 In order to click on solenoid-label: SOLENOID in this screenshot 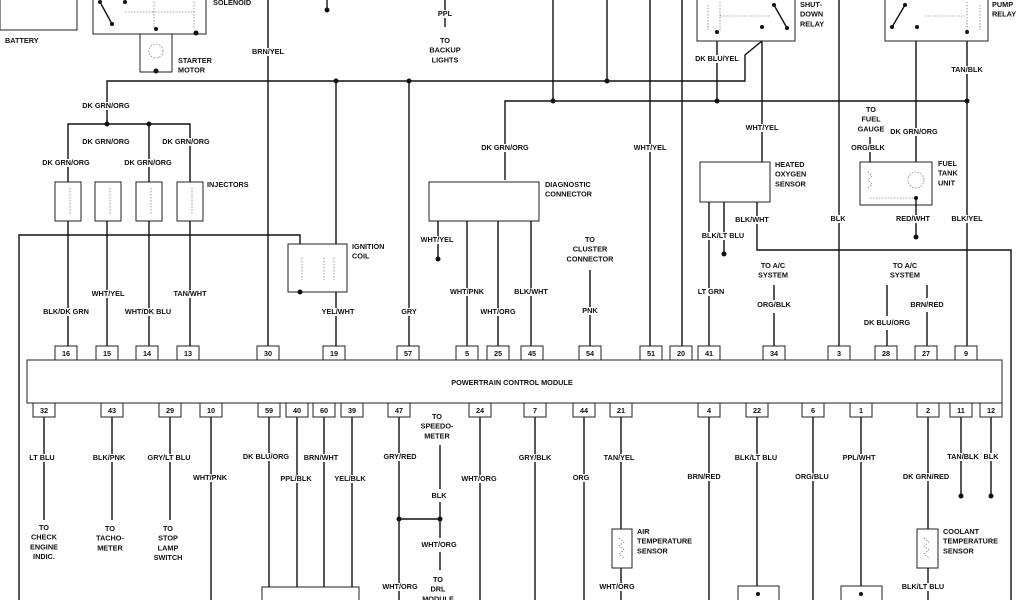, I will do `click(232, 3)`.